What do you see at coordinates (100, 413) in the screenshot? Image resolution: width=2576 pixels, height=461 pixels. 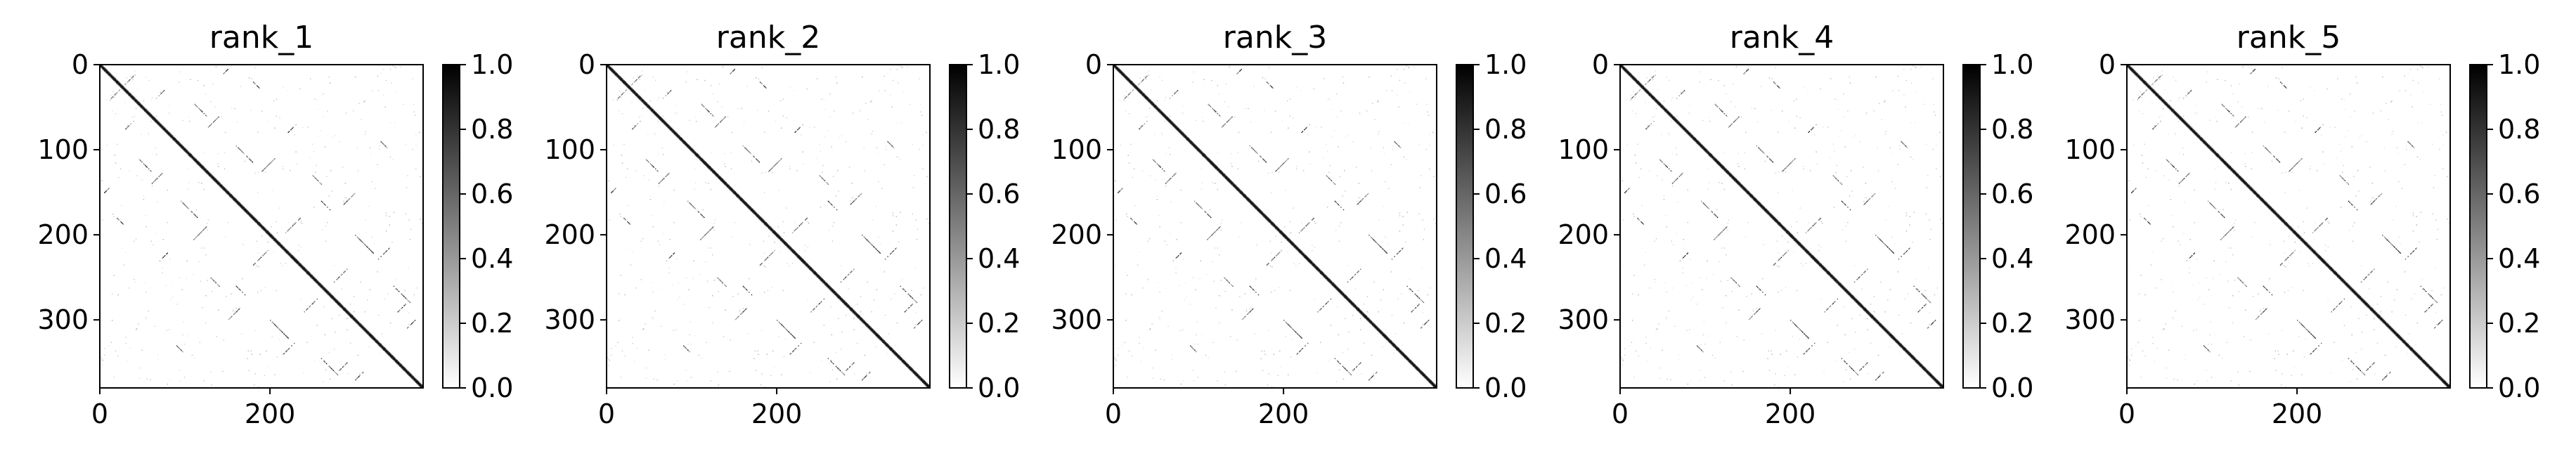 I see `x-tick-label: 0` at bounding box center [100, 413].